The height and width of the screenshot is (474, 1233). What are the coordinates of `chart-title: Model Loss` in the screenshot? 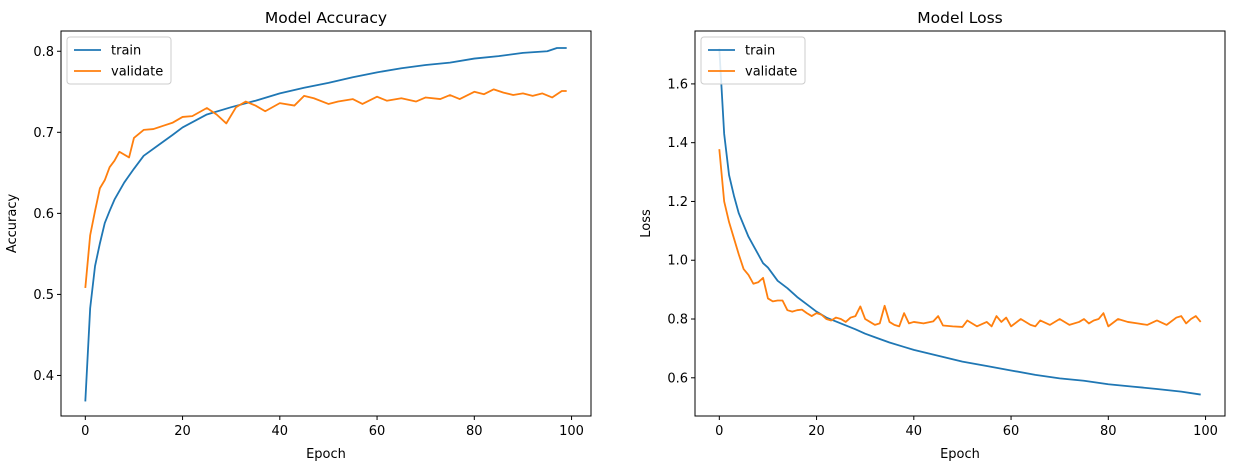 It's located at (959, 18).